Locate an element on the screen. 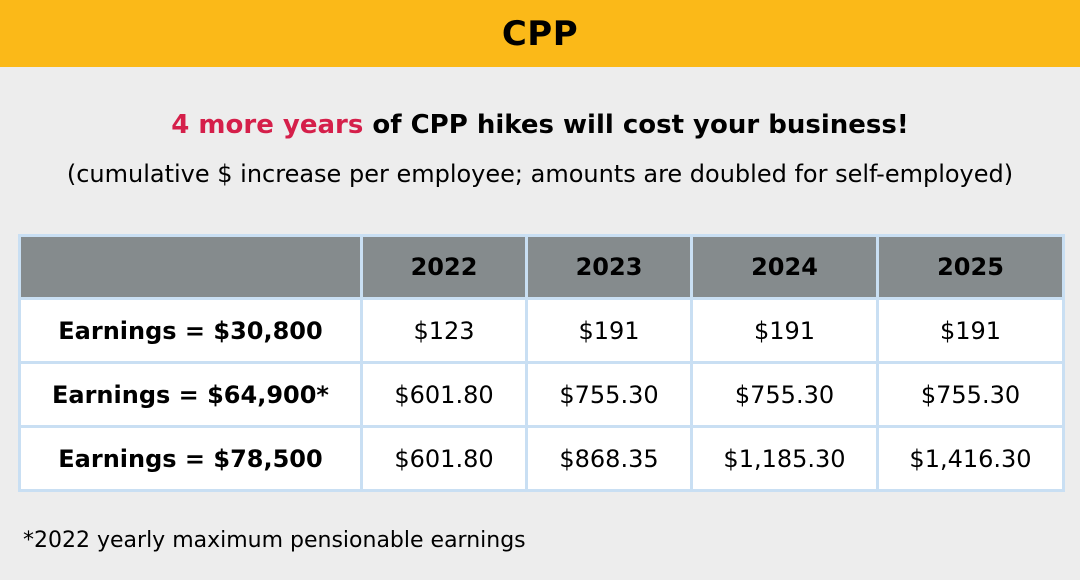 This screenshot has width=1080, height=580. header-cell-blank is located at coordinates (190, 267).